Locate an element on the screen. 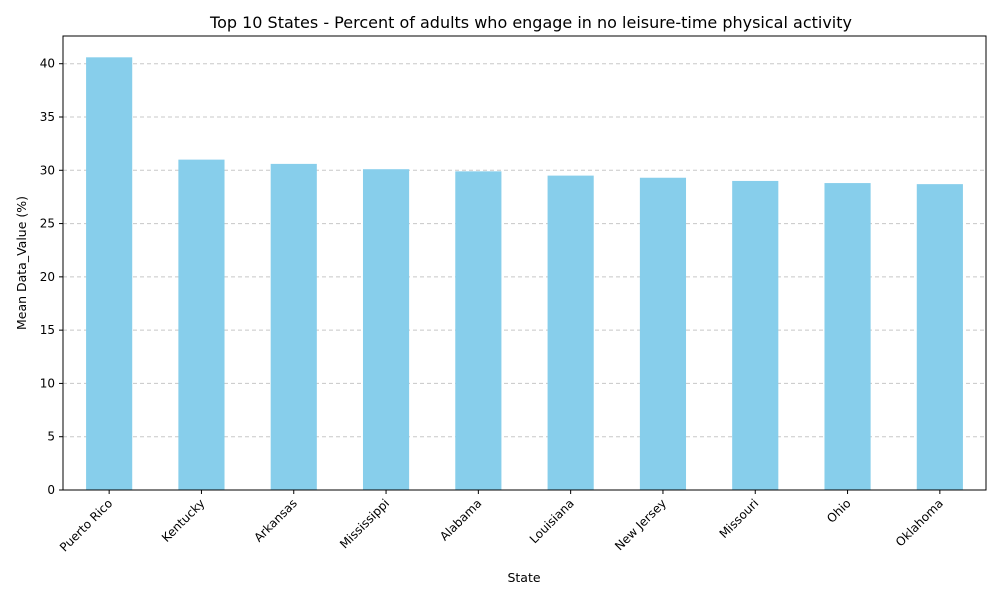 This screenshot has height=604, width=1000. bar-mississippi is located at coordinates (386, 330).